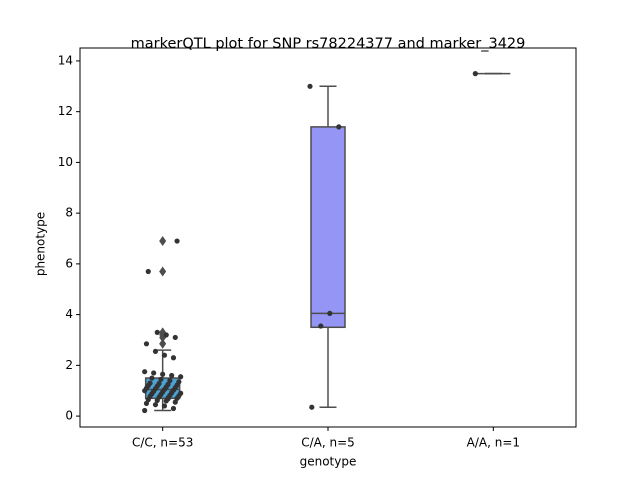  Describe the element at coordinates (41, 244) in the screenshot. I see `y-axis-label: phenotype` at that location.